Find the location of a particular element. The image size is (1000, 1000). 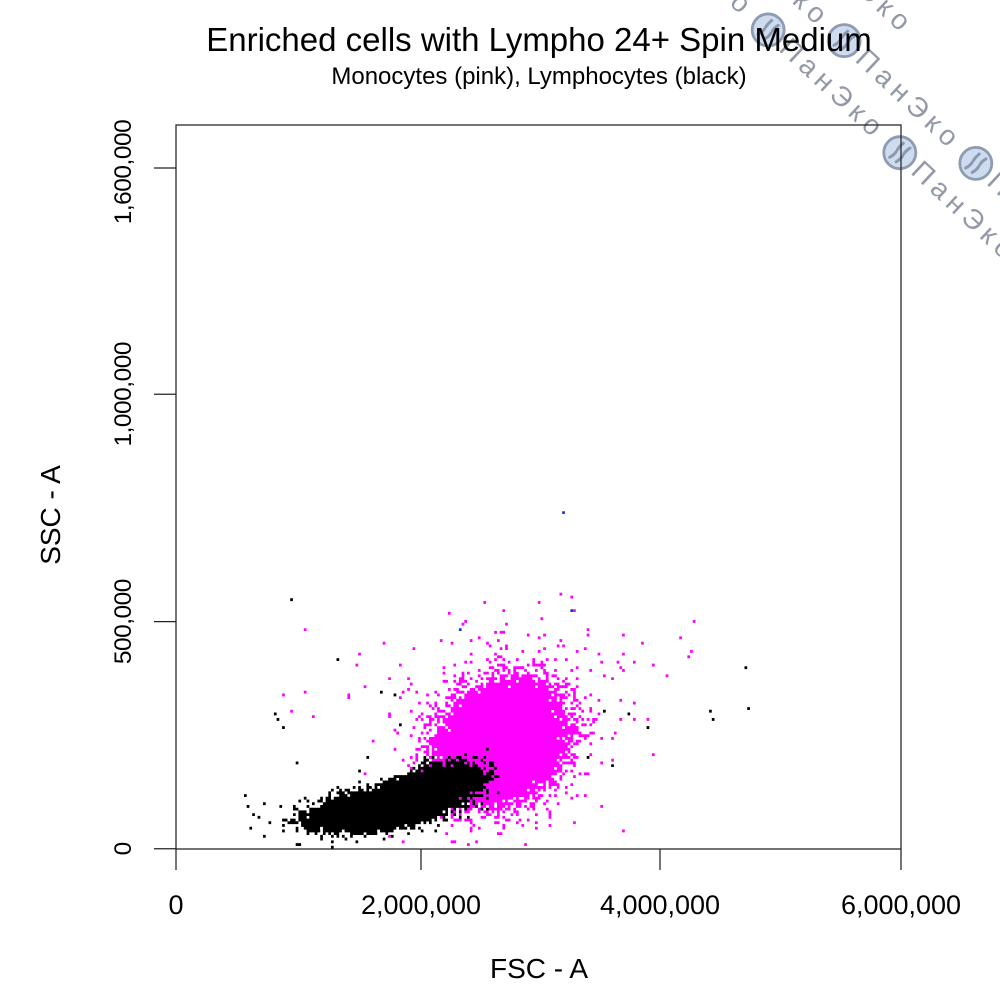

svg-text: 1,600,000 is located at coordinates (123, 172).